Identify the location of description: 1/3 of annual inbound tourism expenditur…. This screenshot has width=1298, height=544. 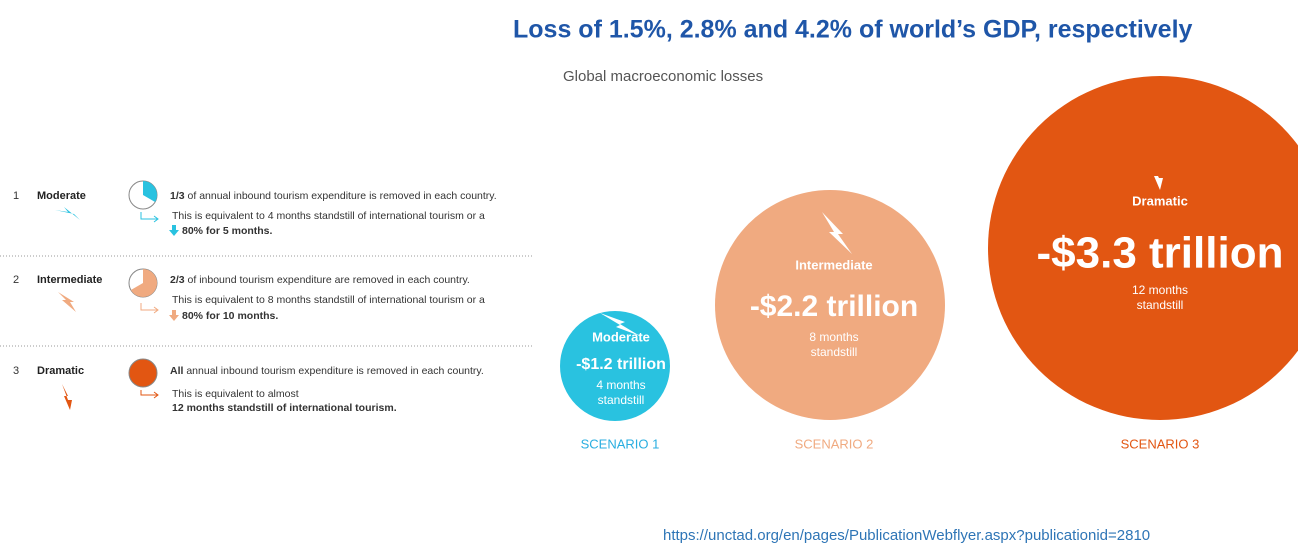
(333, 196).